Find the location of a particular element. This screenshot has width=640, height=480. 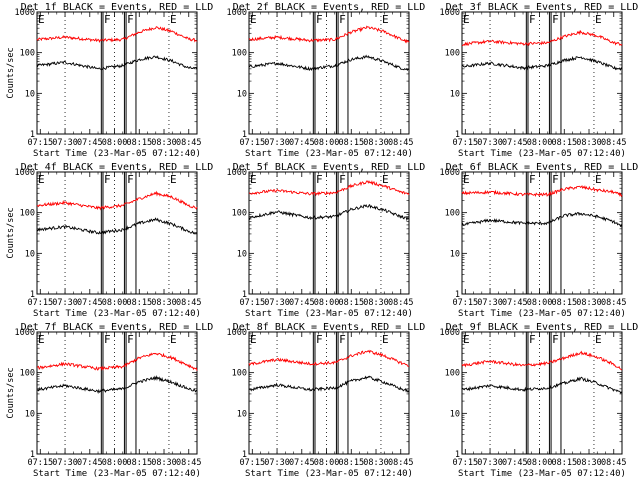

panel-title: Det 3f BLACK = Events, RED = LLD is located at coordinates (542, 7).